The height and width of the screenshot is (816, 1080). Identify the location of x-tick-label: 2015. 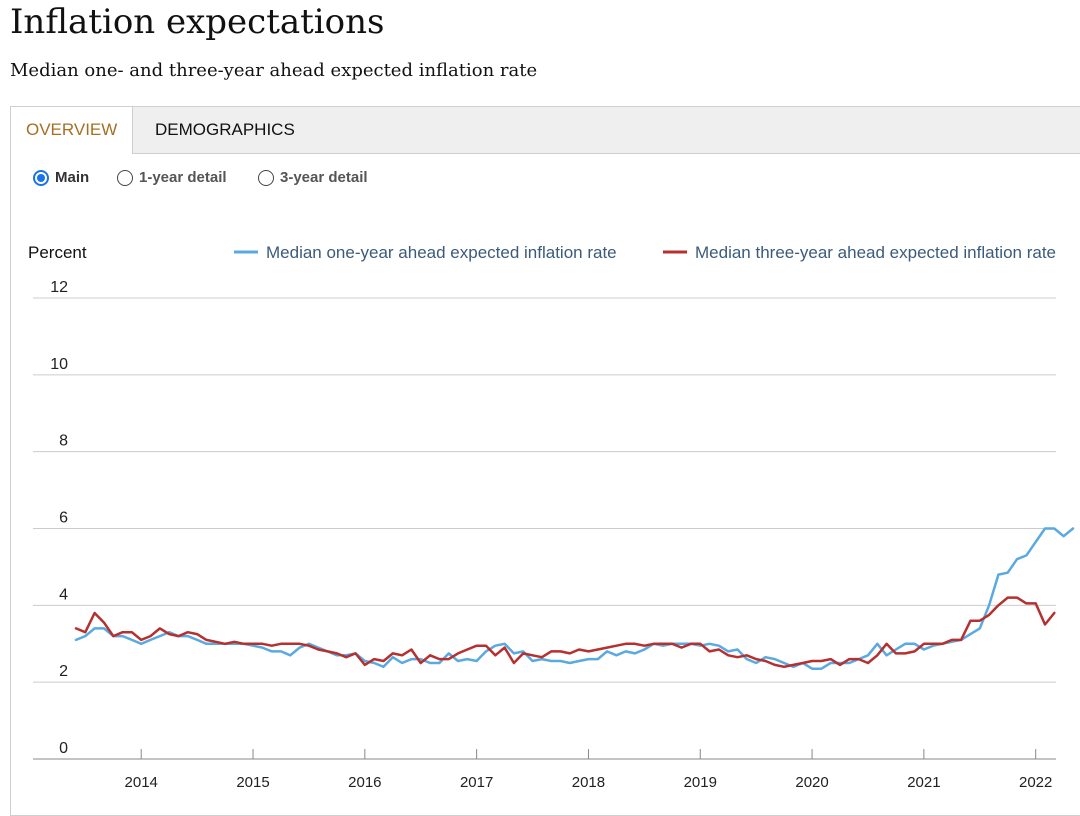
(252, 782).